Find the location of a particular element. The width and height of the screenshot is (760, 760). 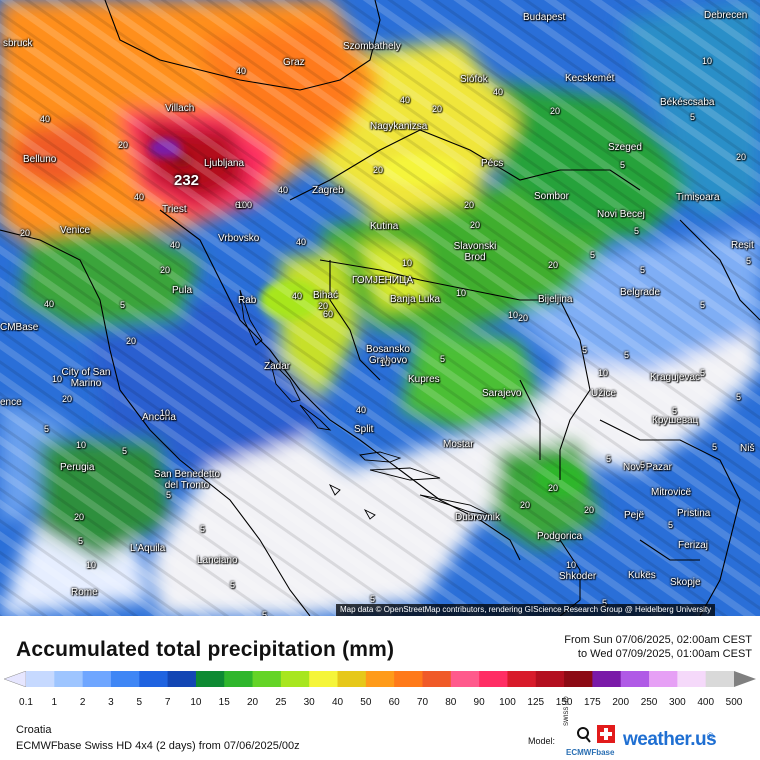

city-label-kragujevac: Kragujevac is located at coordinates (675, 377).